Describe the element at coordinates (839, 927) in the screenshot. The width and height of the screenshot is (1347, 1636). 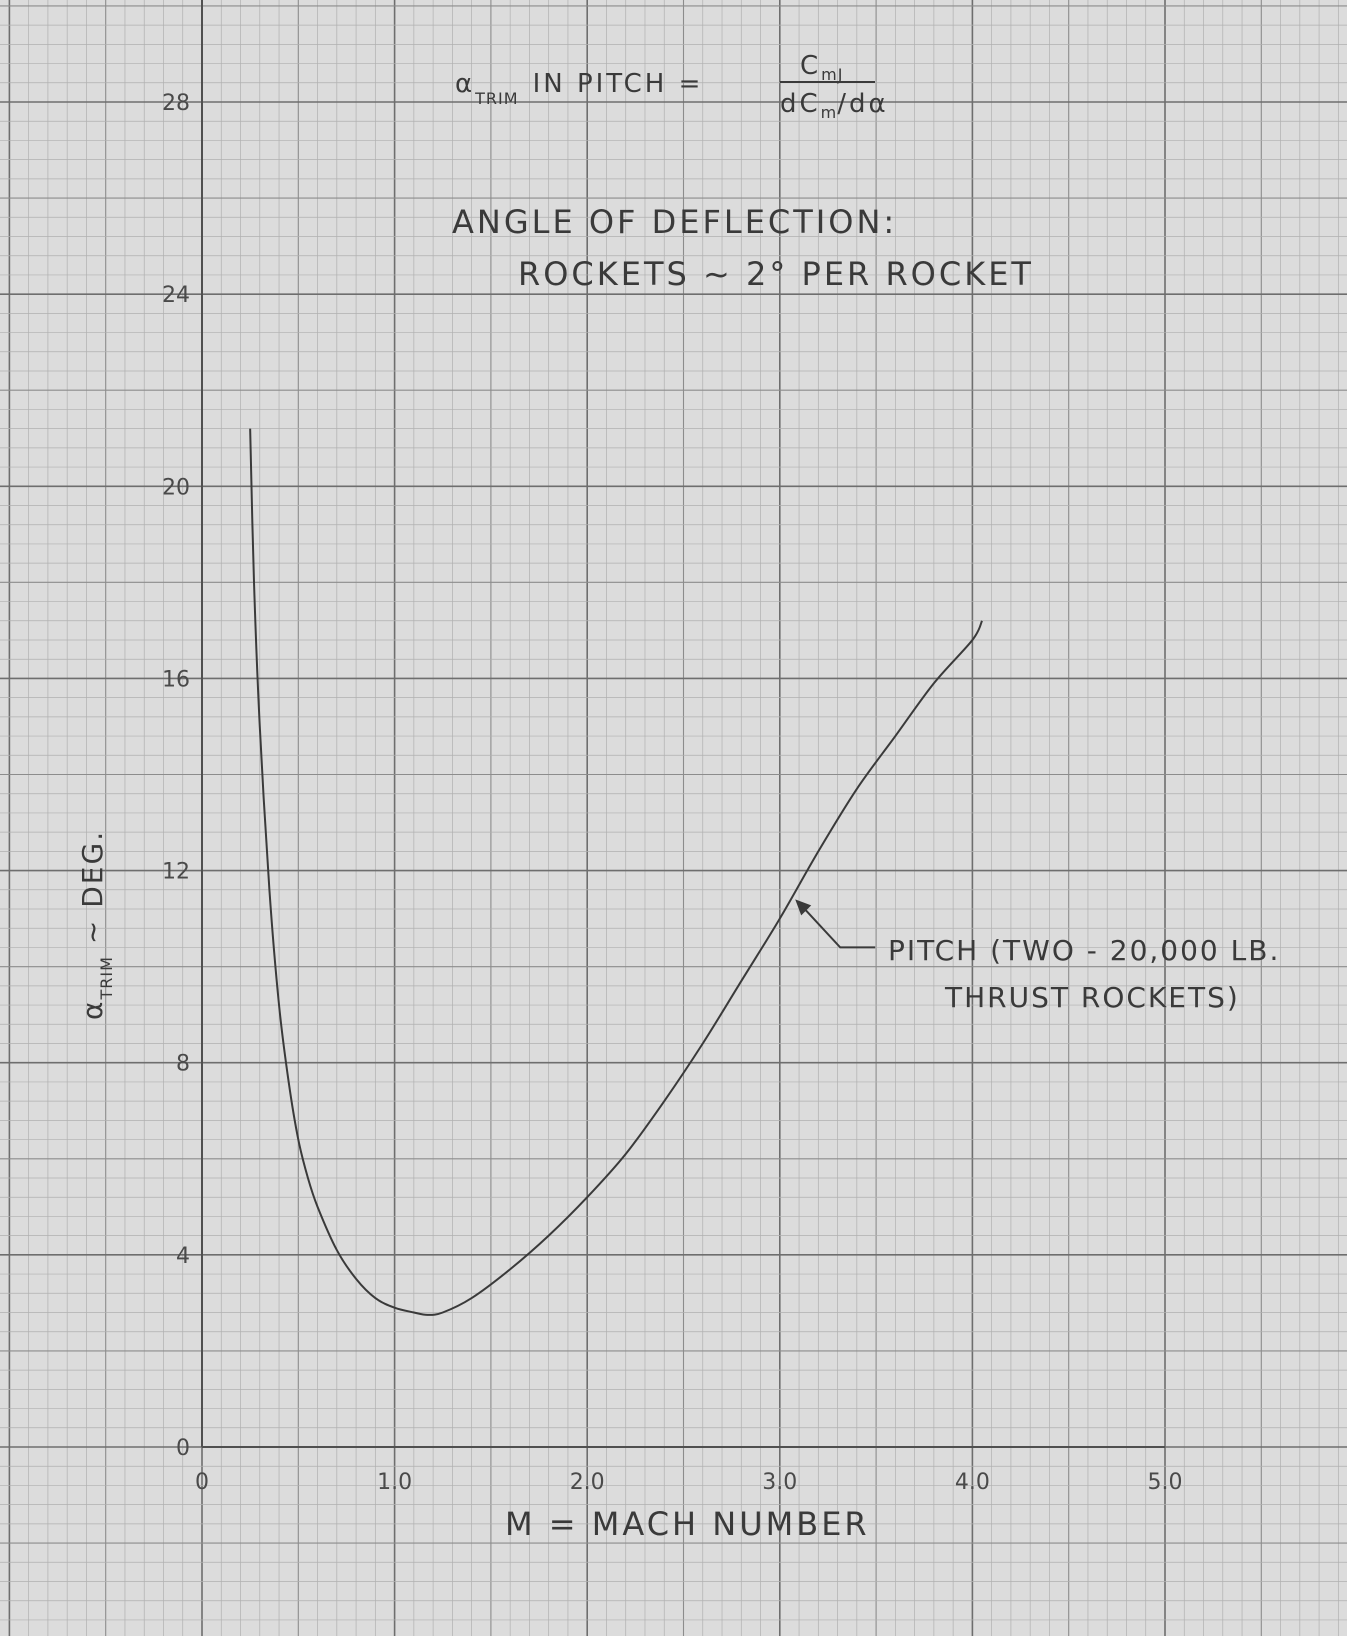
I see `annotation-leader-line` at that location.